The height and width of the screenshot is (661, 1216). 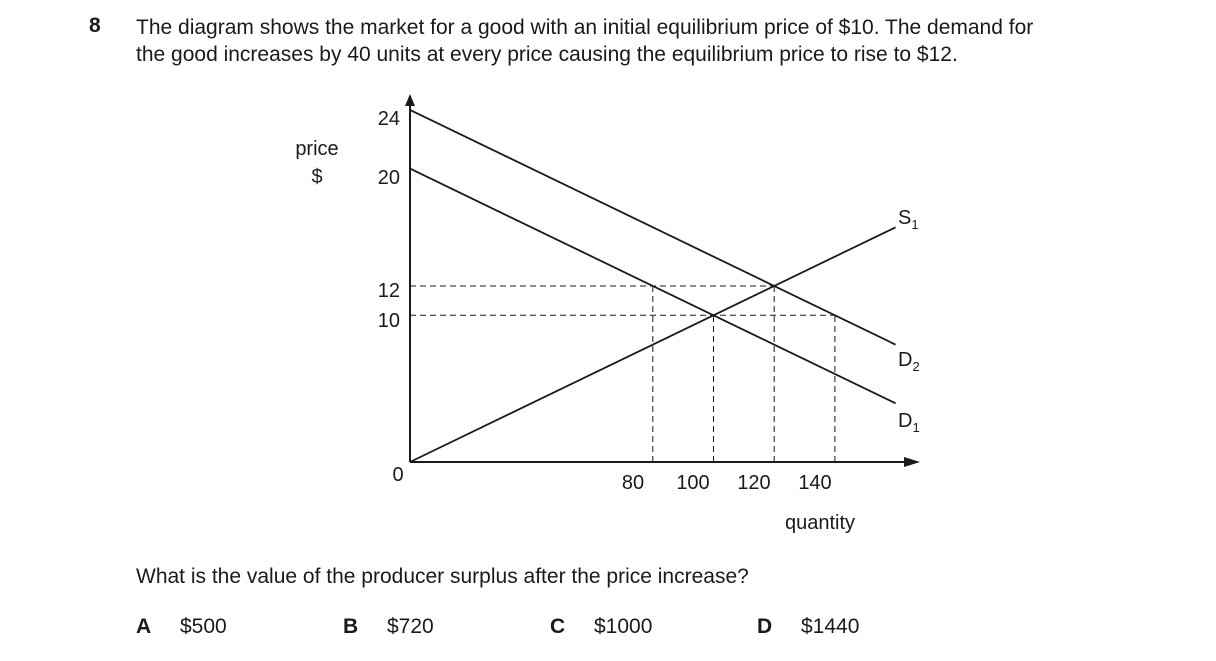 What do you see at coordinates (820, 523) in the screenshot?
I see `x-axis-label: quantity` at bounding box center [820, 523].